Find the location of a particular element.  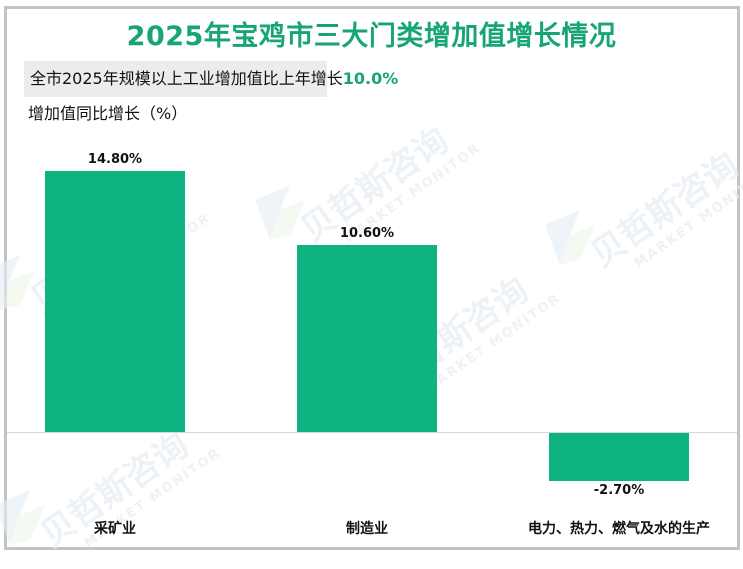

category-label: 制造业 is located at coordinates (367, 529).